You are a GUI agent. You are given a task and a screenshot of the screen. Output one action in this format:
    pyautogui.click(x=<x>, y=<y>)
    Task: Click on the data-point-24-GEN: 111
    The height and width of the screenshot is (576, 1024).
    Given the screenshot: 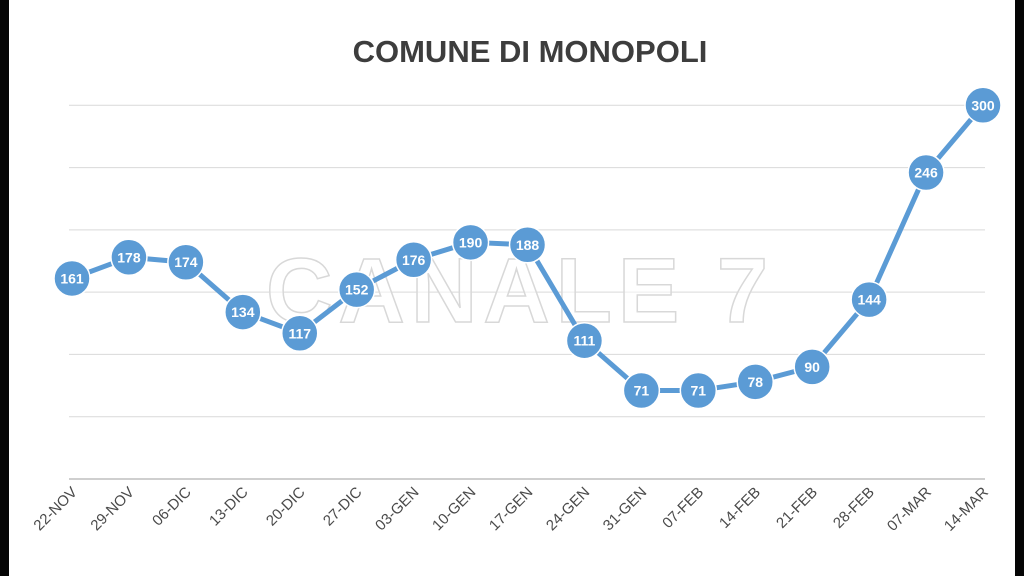 What is the action you would take?
    pyautogui.click(x=584, y=340)
    